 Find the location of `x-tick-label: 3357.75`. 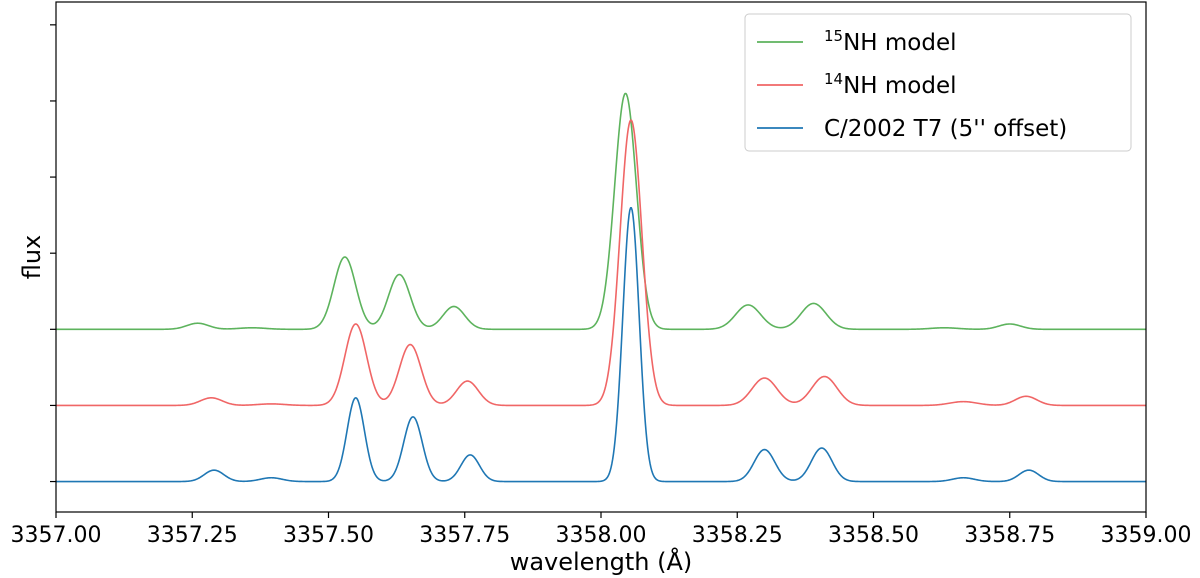

x-tick-label: 3357.75 is located at coordinates (464, 535).